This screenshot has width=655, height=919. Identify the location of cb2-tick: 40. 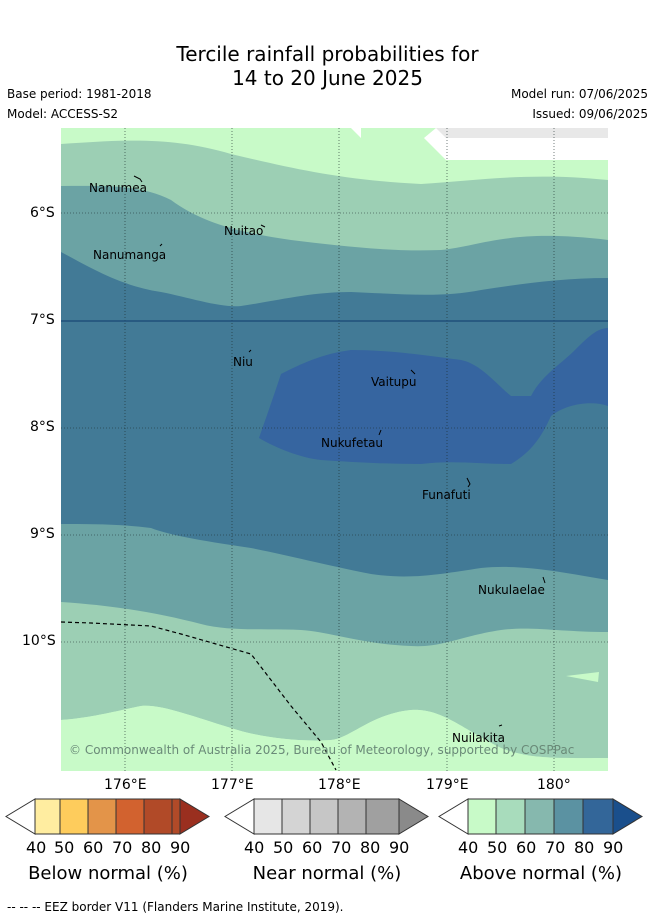
(254, 847).